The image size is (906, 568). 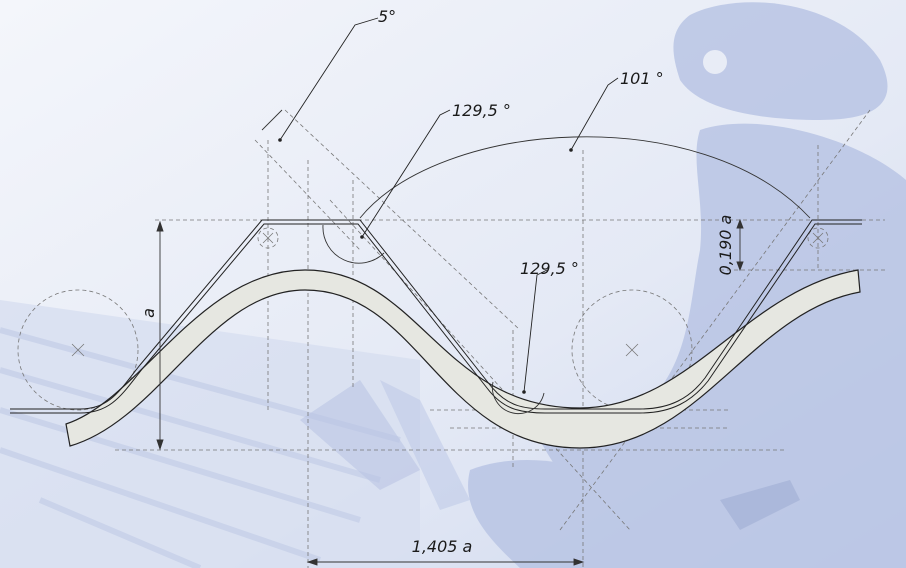 What do you see at coordinates (535, 331) in the screenshot?
I see `leader-trough` at bounding box center [535, 331].